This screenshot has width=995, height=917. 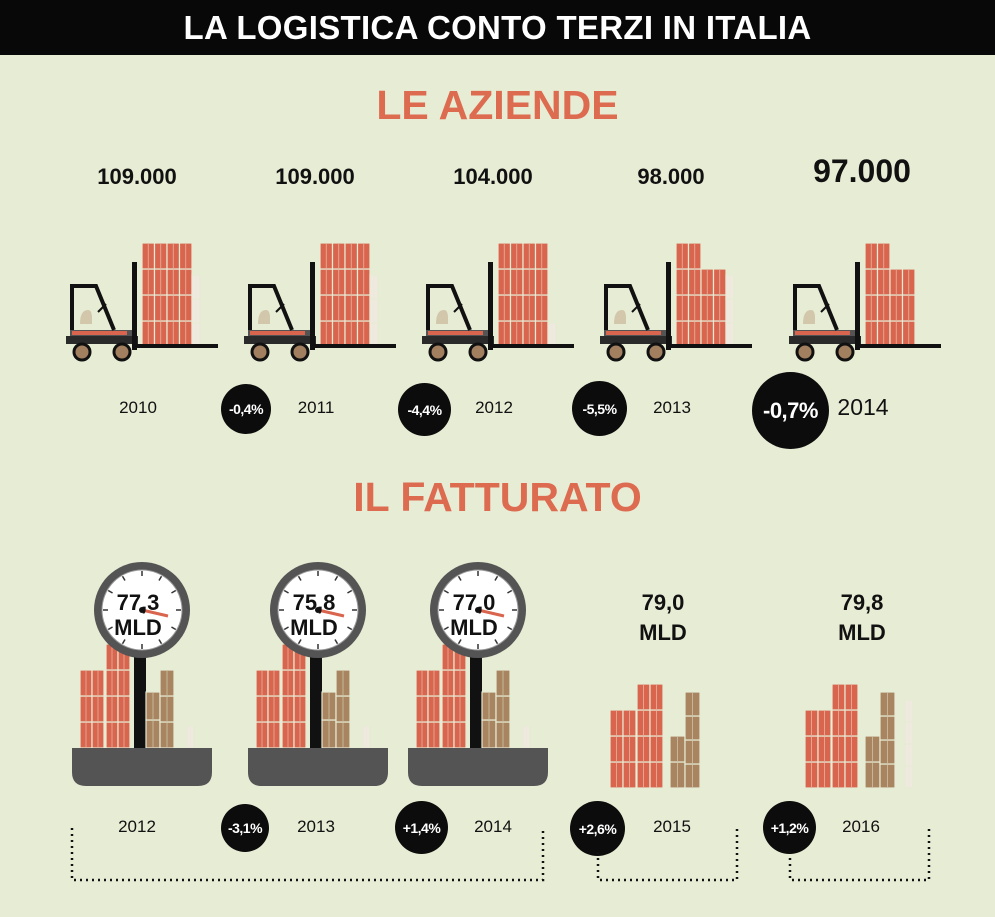 I want to click on forklift-2014, so click(x=865, y=302).